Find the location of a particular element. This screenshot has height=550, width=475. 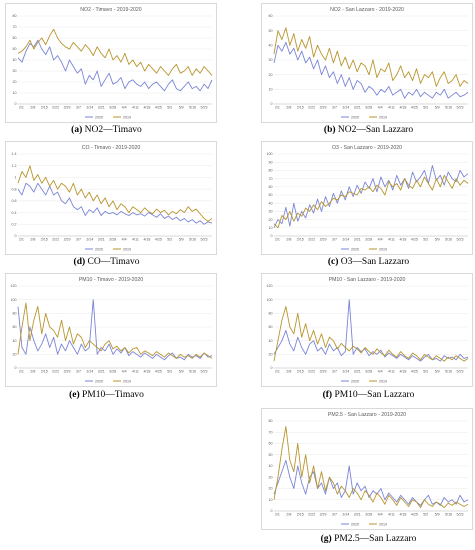

y-tick-label: 1 is located at coordinates (16, 178).